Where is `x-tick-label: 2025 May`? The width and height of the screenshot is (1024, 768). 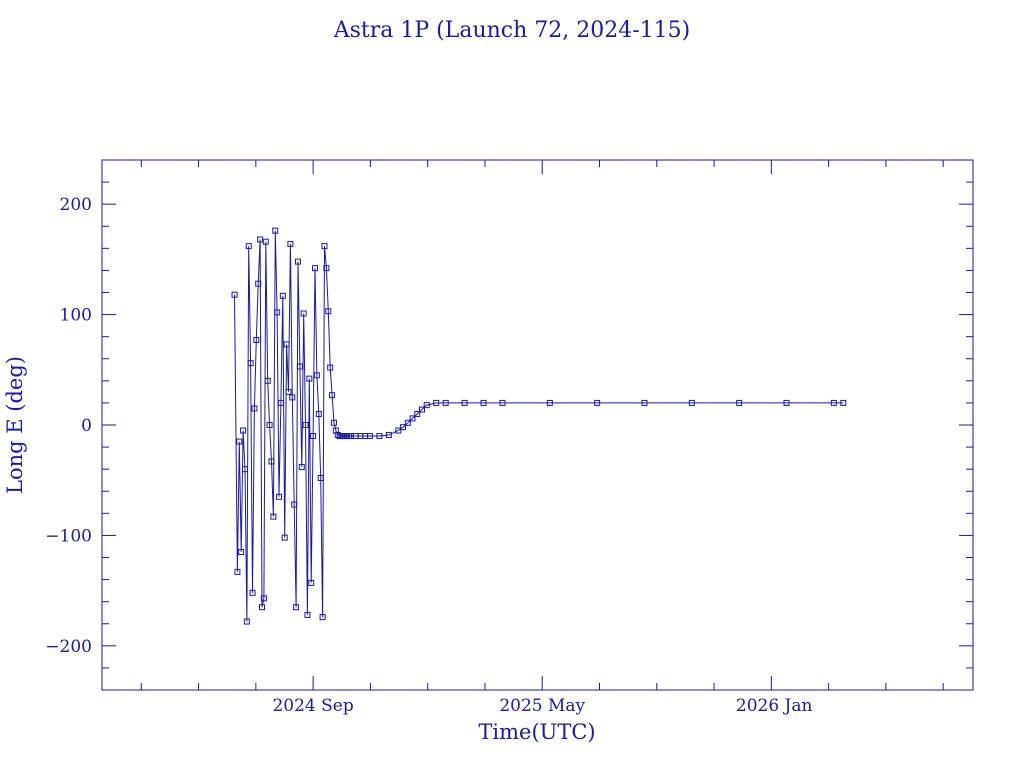 x-tick-label: 2025 May is located at coordinates (542, 706).